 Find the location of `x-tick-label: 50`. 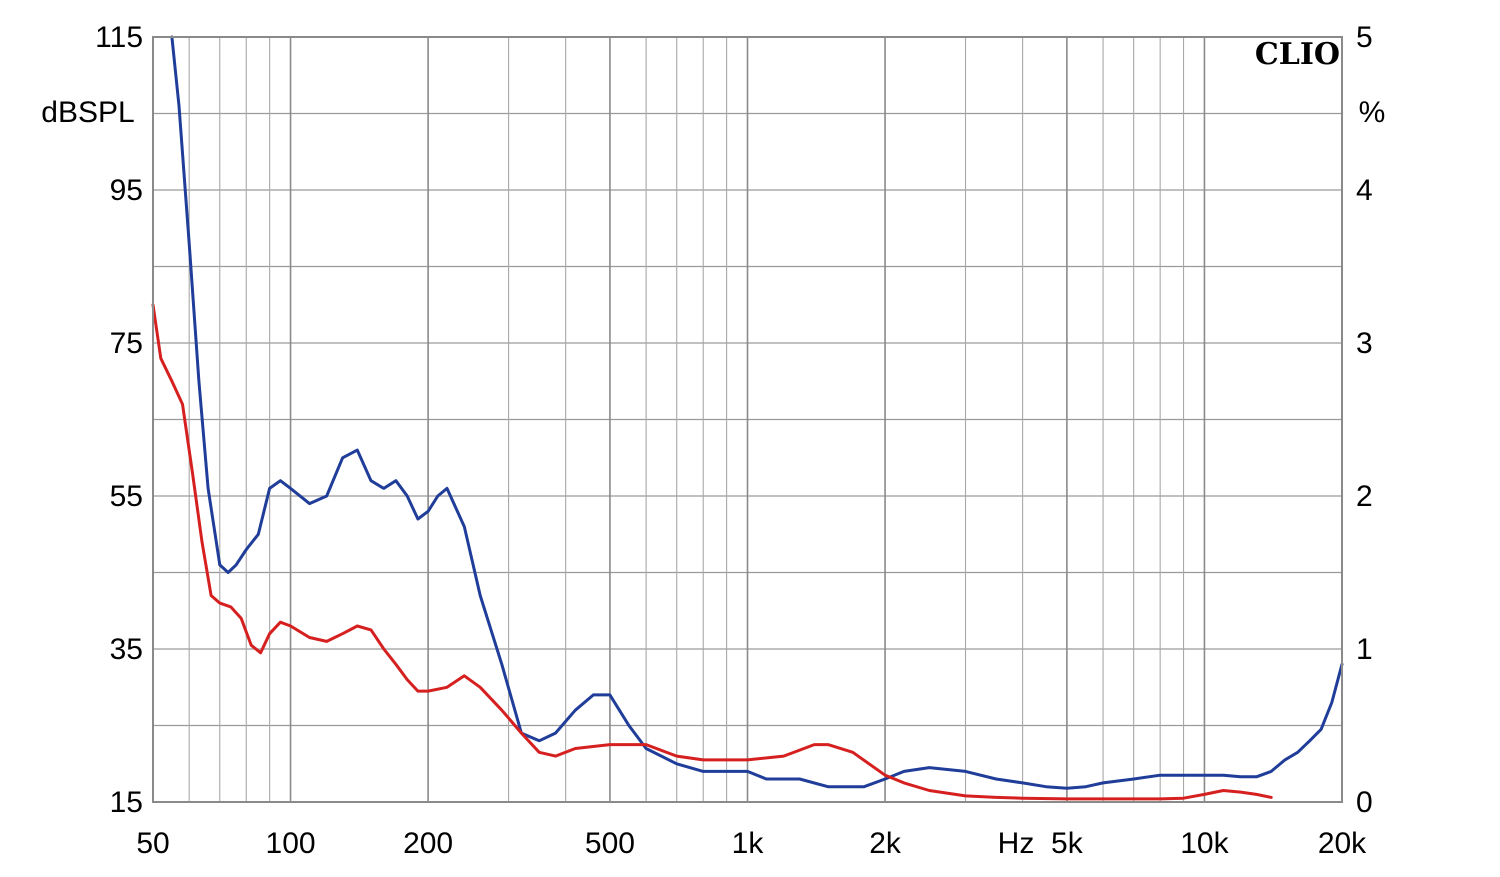

x-tick-label: 50 is located at coordinates (152, 843).